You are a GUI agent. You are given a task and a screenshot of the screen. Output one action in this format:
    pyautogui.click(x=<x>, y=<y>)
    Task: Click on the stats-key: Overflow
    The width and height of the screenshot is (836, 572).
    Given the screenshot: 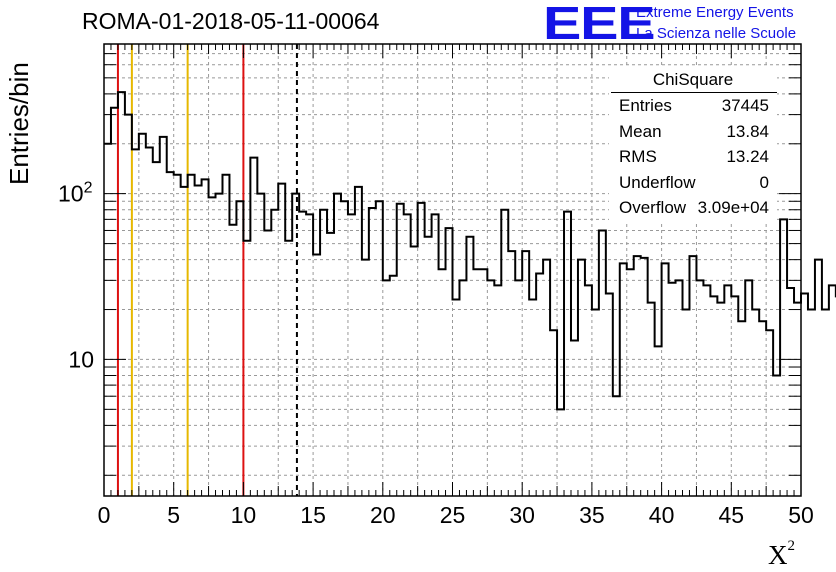 What is the action you would take?
    pyautogui.click(x=653, y=207)
    